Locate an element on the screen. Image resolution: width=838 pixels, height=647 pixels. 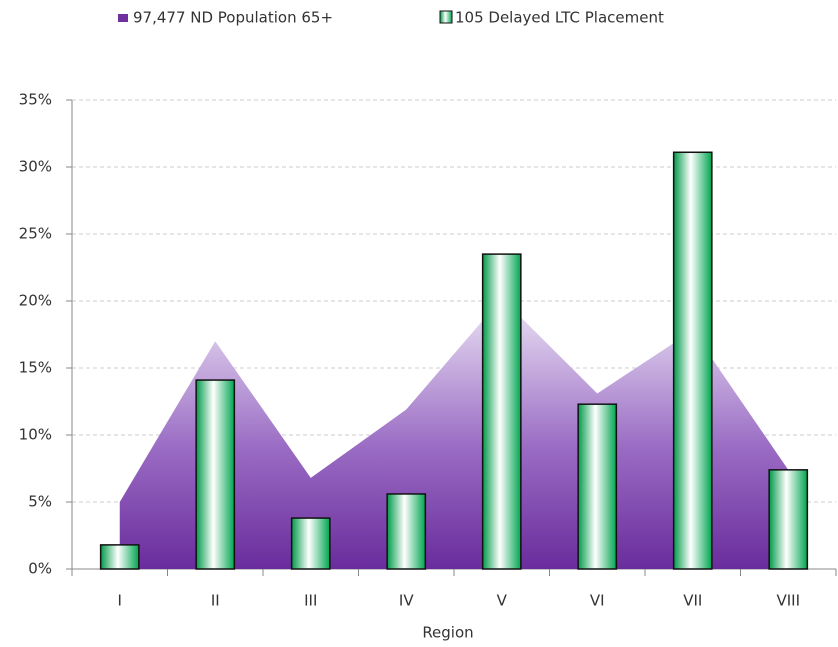
y-tick-label: 15% is located at coordinates (35, 368).